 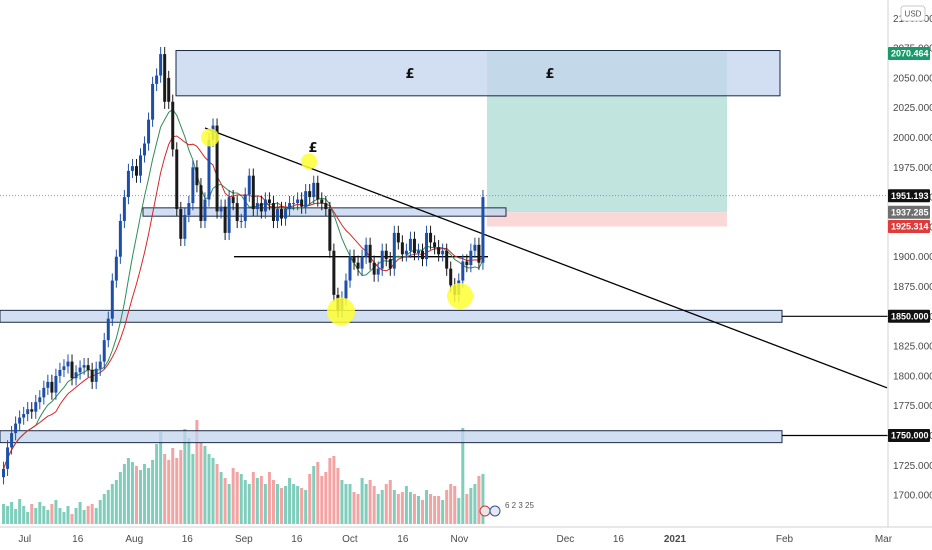 What do you see at coordinates (675, 539) in the screenshot?
I see `time-tick-label: 2021` at bounding box center [675, 539].